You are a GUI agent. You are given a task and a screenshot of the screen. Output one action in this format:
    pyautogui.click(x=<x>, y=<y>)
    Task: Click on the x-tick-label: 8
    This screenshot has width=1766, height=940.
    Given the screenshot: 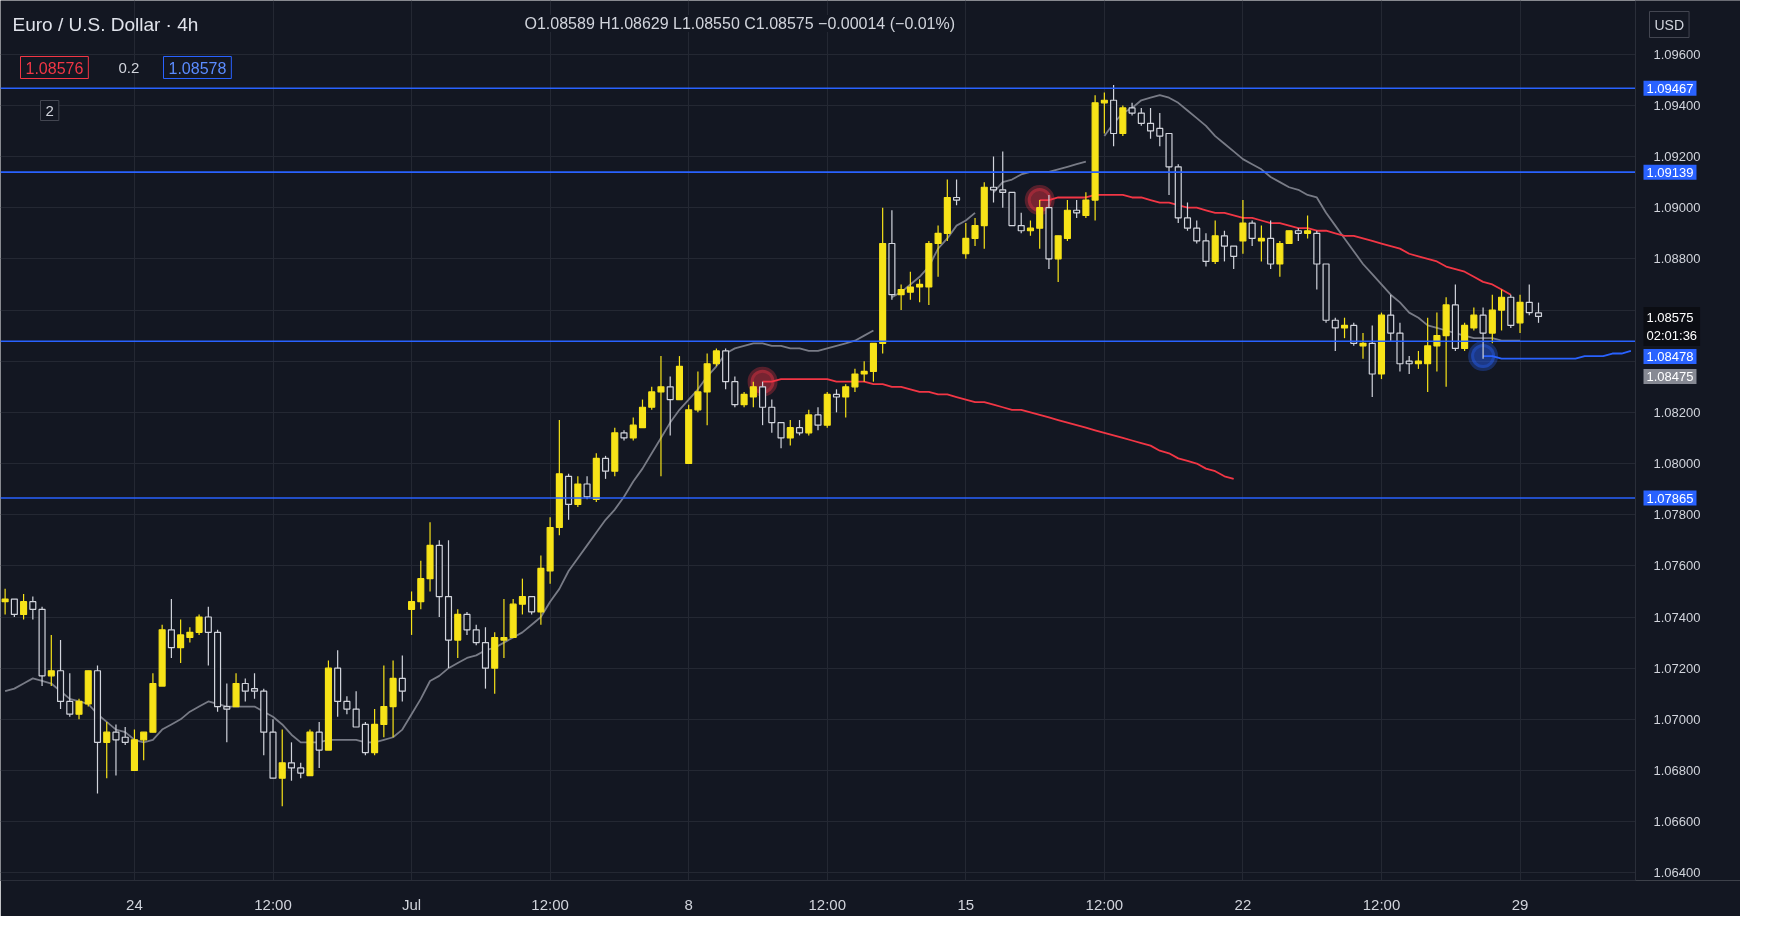 What is the action you would take?
    pyautogui.click(x=688, y=904)
    